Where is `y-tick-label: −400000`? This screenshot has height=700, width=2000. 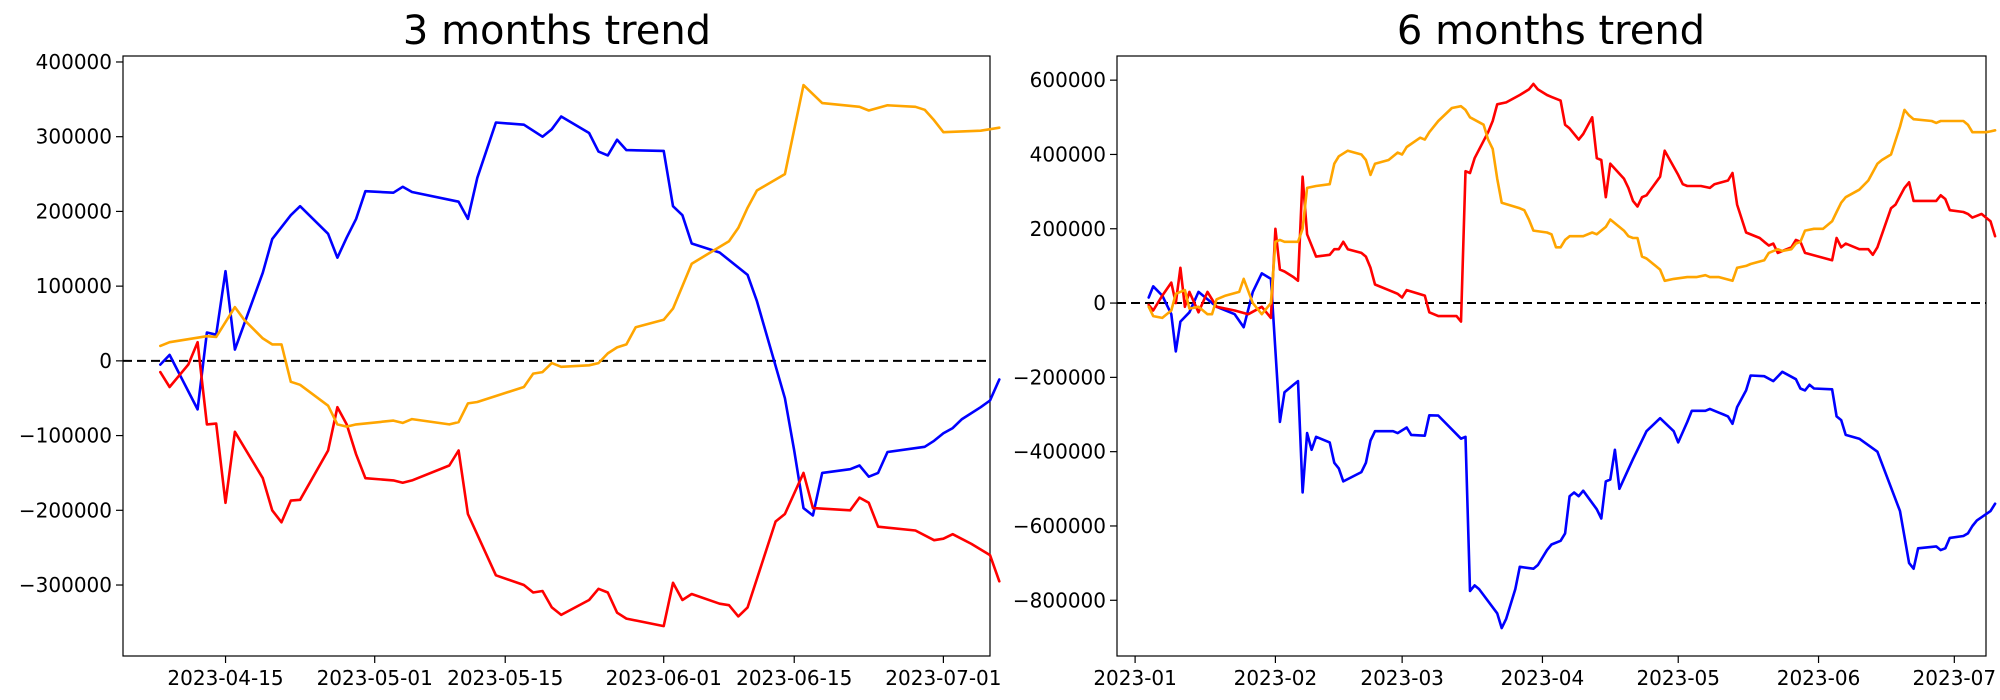 y-tick-label: −400000 is located at coordinates (1059, 452).